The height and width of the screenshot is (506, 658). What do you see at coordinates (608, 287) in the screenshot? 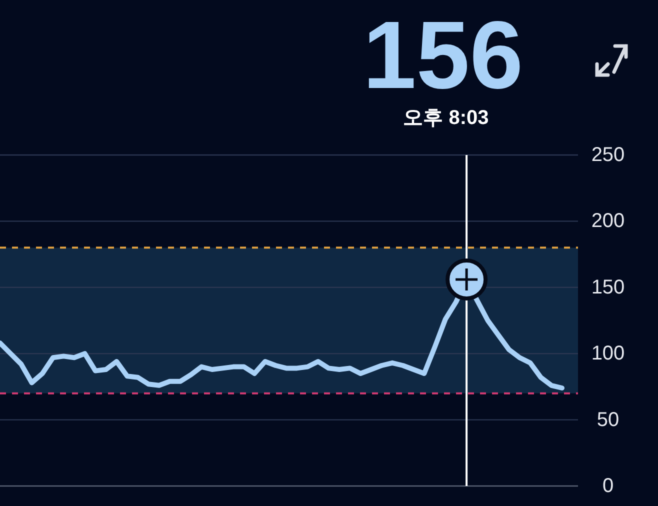
I see `y-tick-label: 150` at bounding box center [608, 287].